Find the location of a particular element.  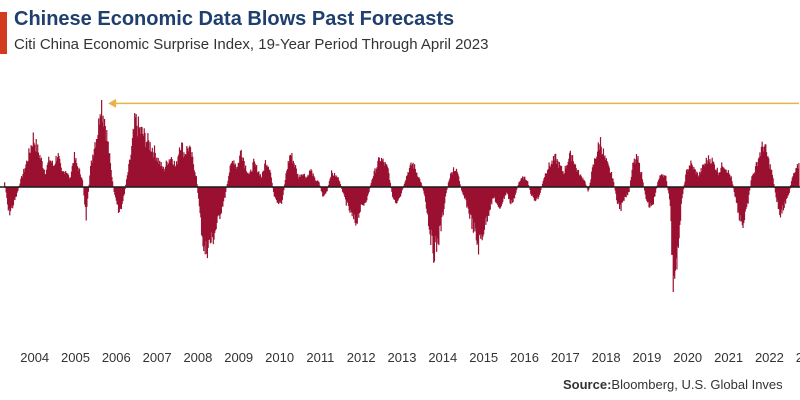

x-tick-label: 2013 is located at coordinates (402, 357).